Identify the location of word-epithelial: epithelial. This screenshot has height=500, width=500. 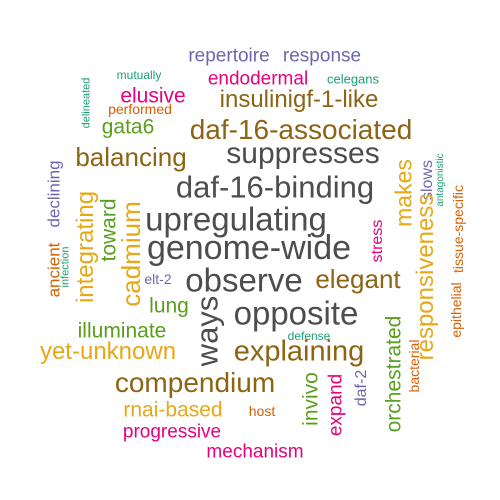
(456, 310).